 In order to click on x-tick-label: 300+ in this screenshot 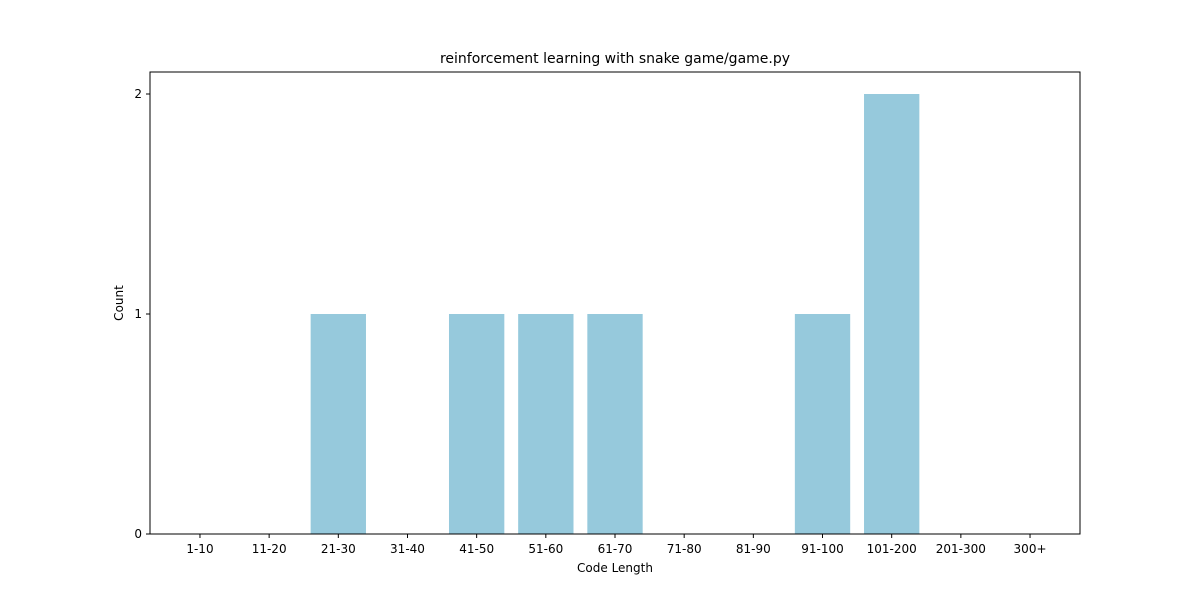, I will do `click(1030, 549)`.